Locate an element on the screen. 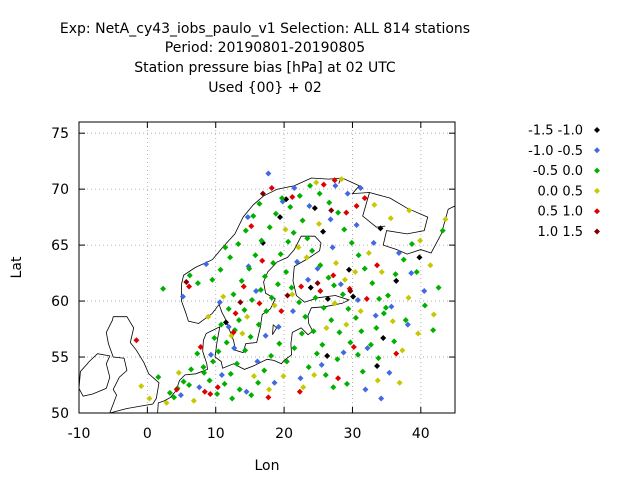  y-axis-label: Lat is located at coordinates (17, 267).